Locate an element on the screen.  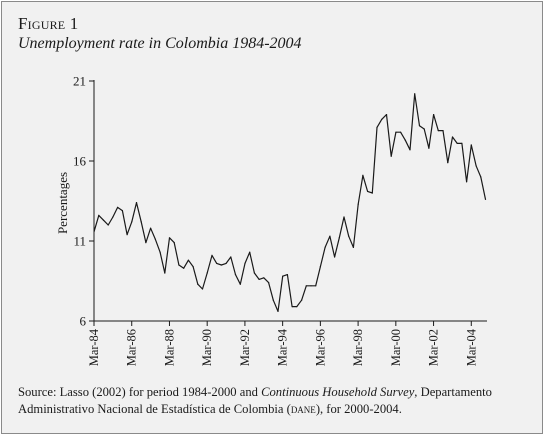
x-tick-label: Mar-92 is located at coordinates (245, 347).